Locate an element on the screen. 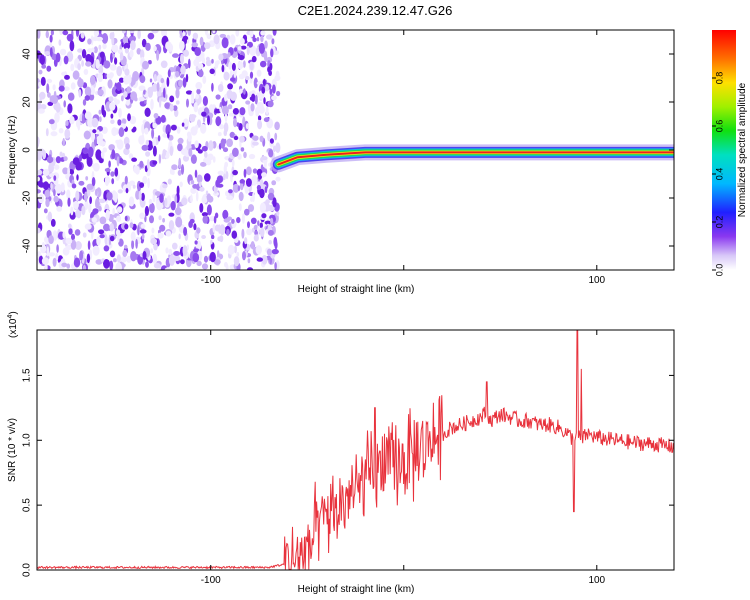 Image resolution: width=750 pixels, height=600 pixels. colorbar-tick-label: 0.0 is located at coordinates (719, 270).